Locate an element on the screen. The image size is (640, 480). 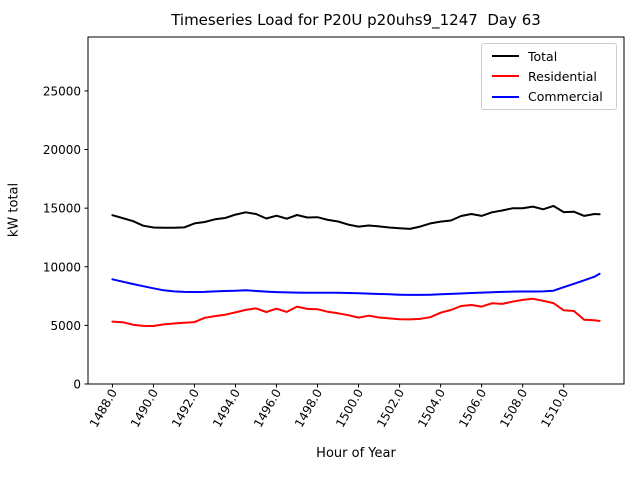
legend-label: Residential is located at coordinates (562, 76).